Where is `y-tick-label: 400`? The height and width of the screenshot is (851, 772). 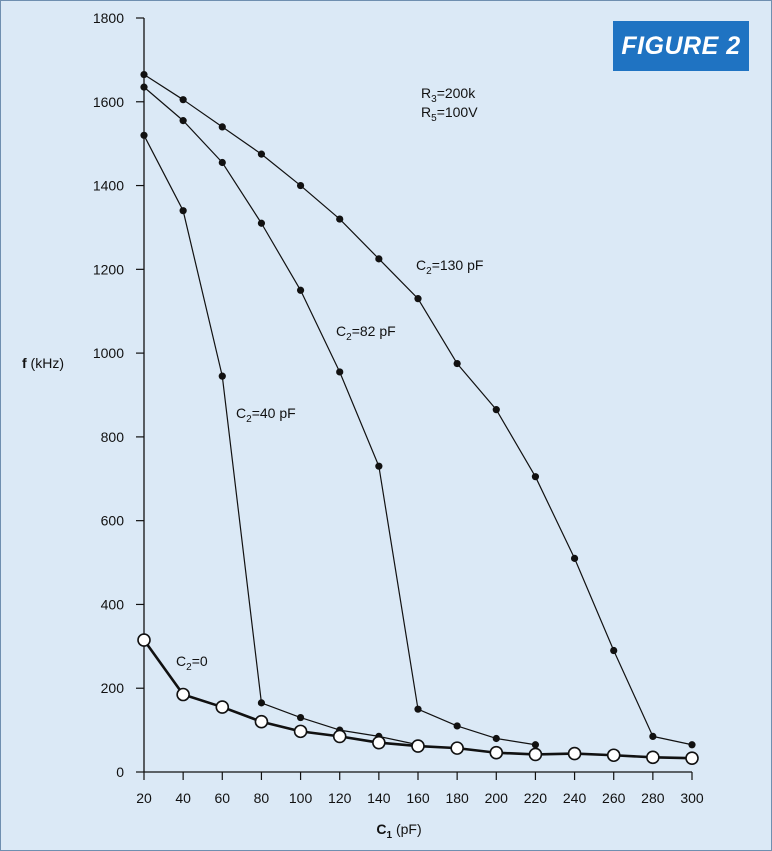 y-tick-label: 400 is located at coordinates (113, 604).